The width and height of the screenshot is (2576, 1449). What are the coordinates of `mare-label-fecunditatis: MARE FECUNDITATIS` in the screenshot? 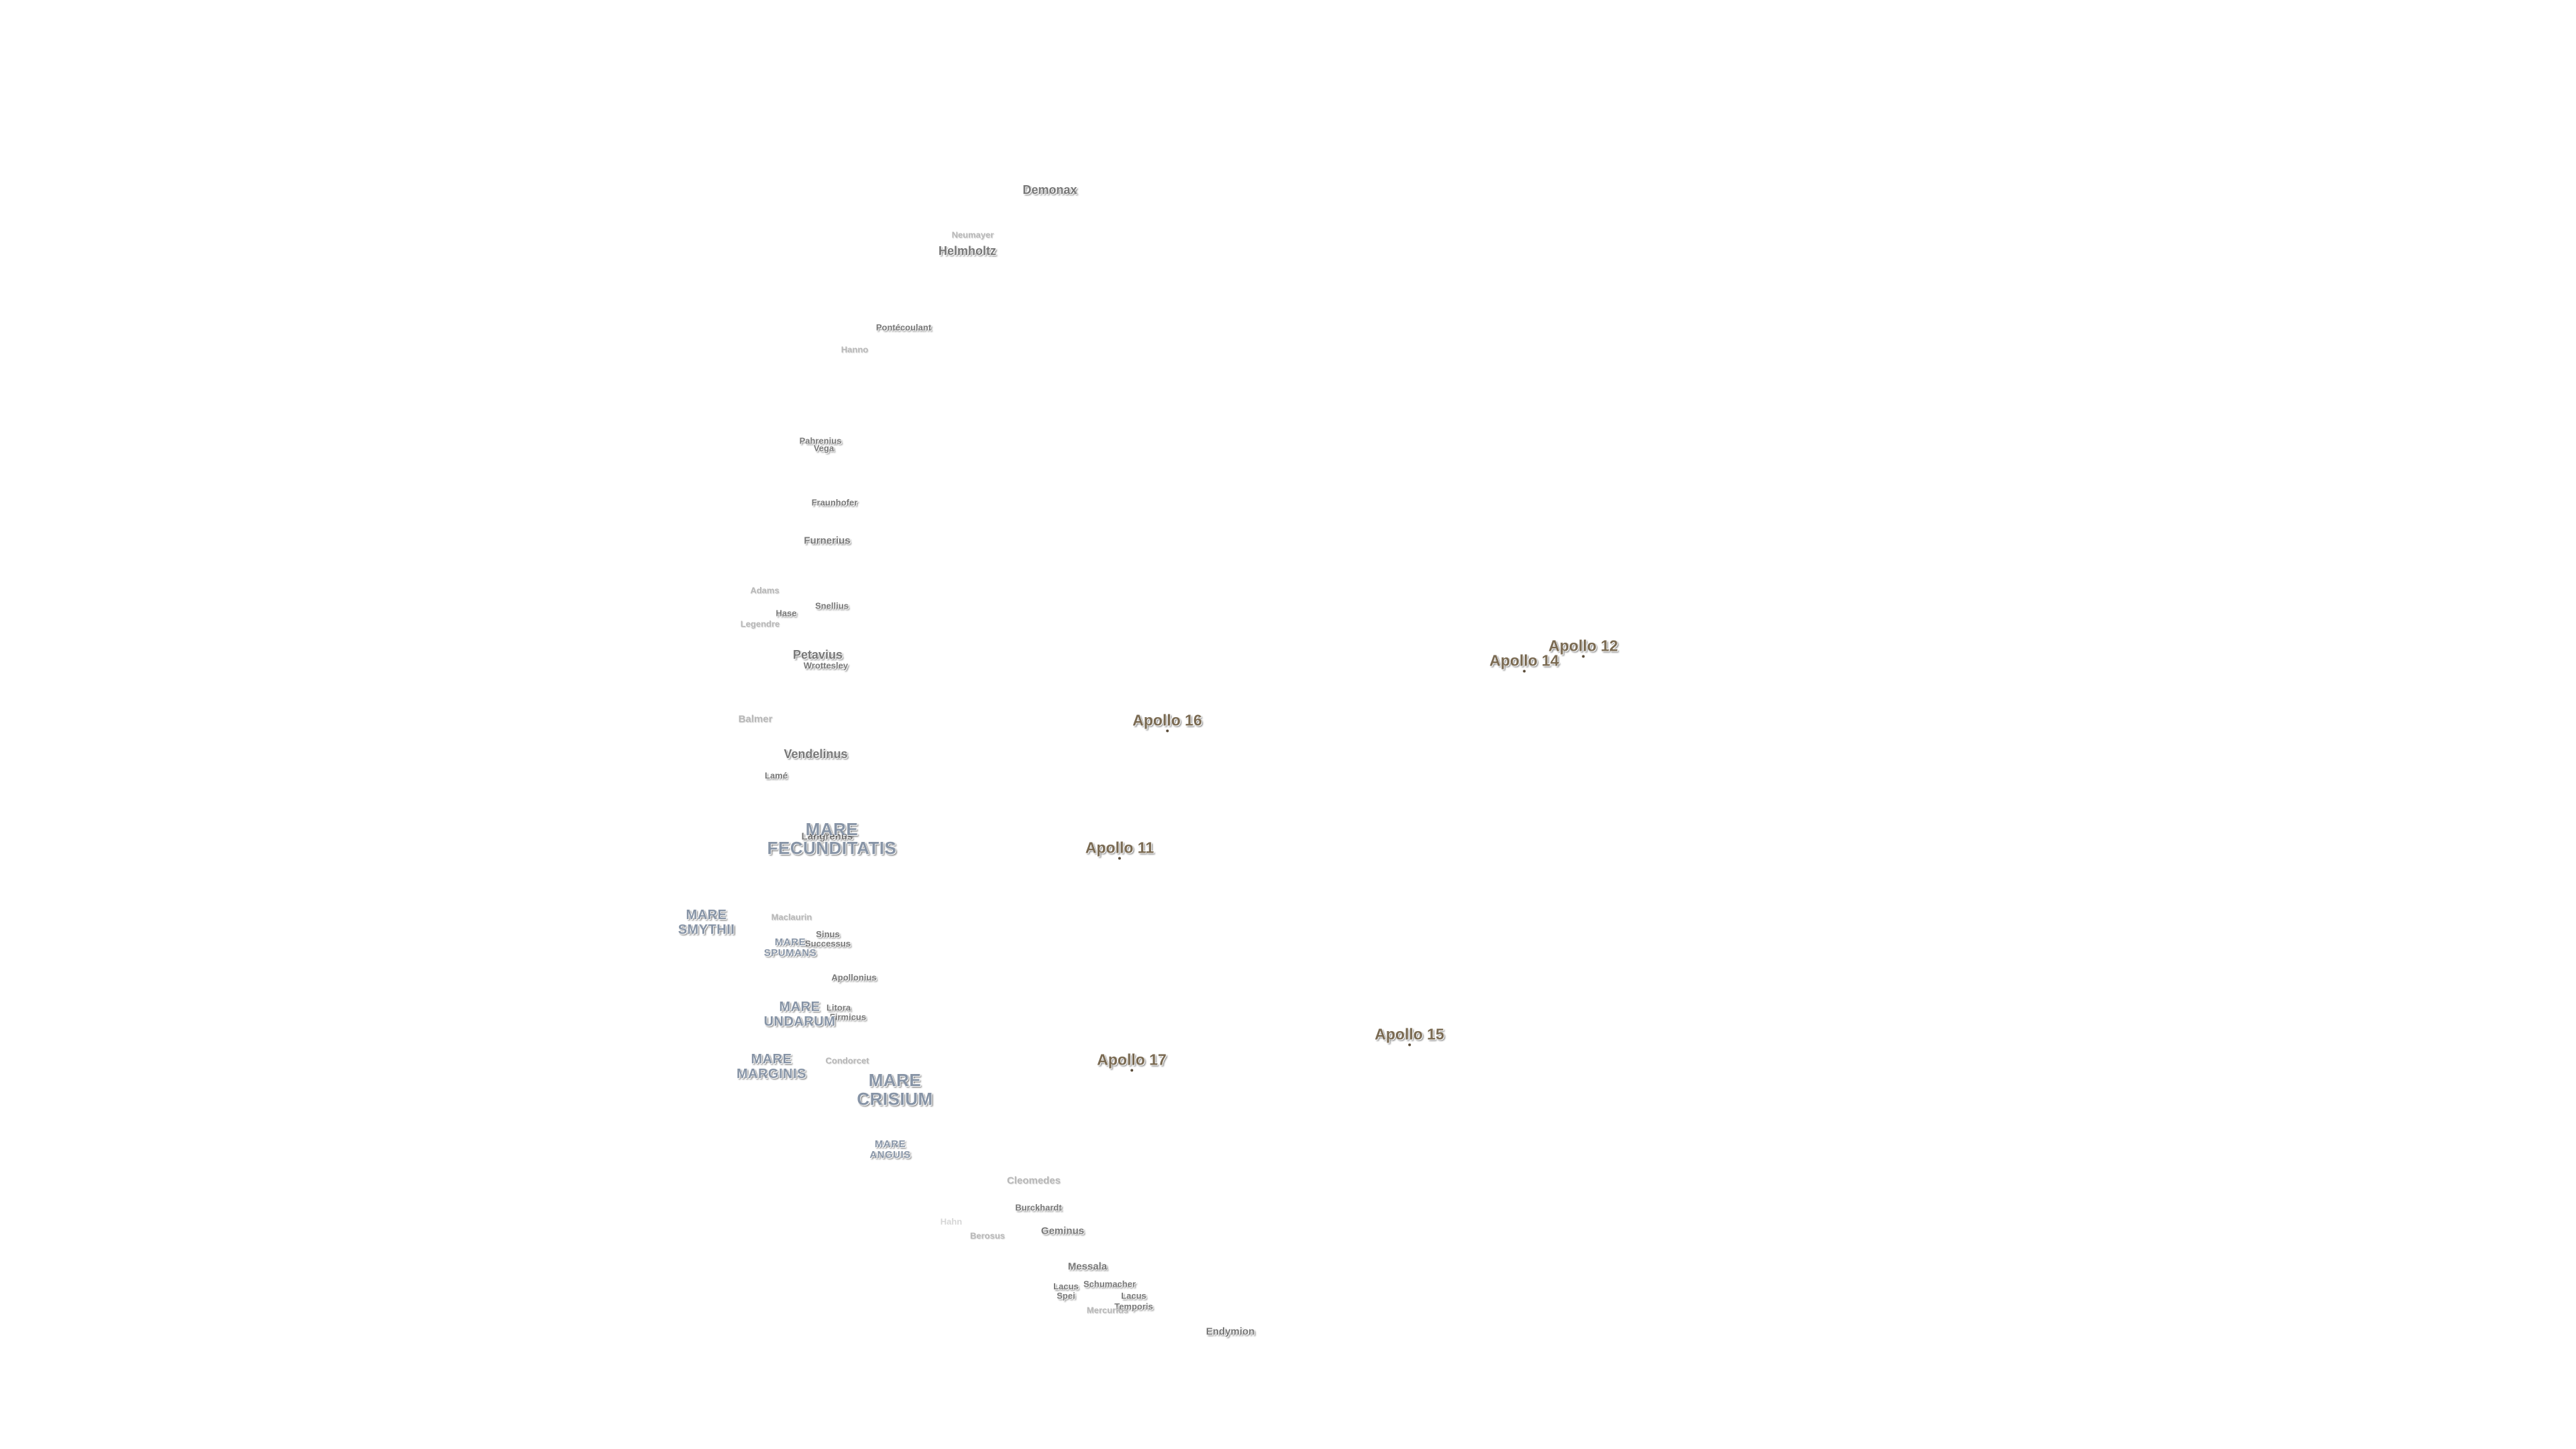 It's located at (832, 838).